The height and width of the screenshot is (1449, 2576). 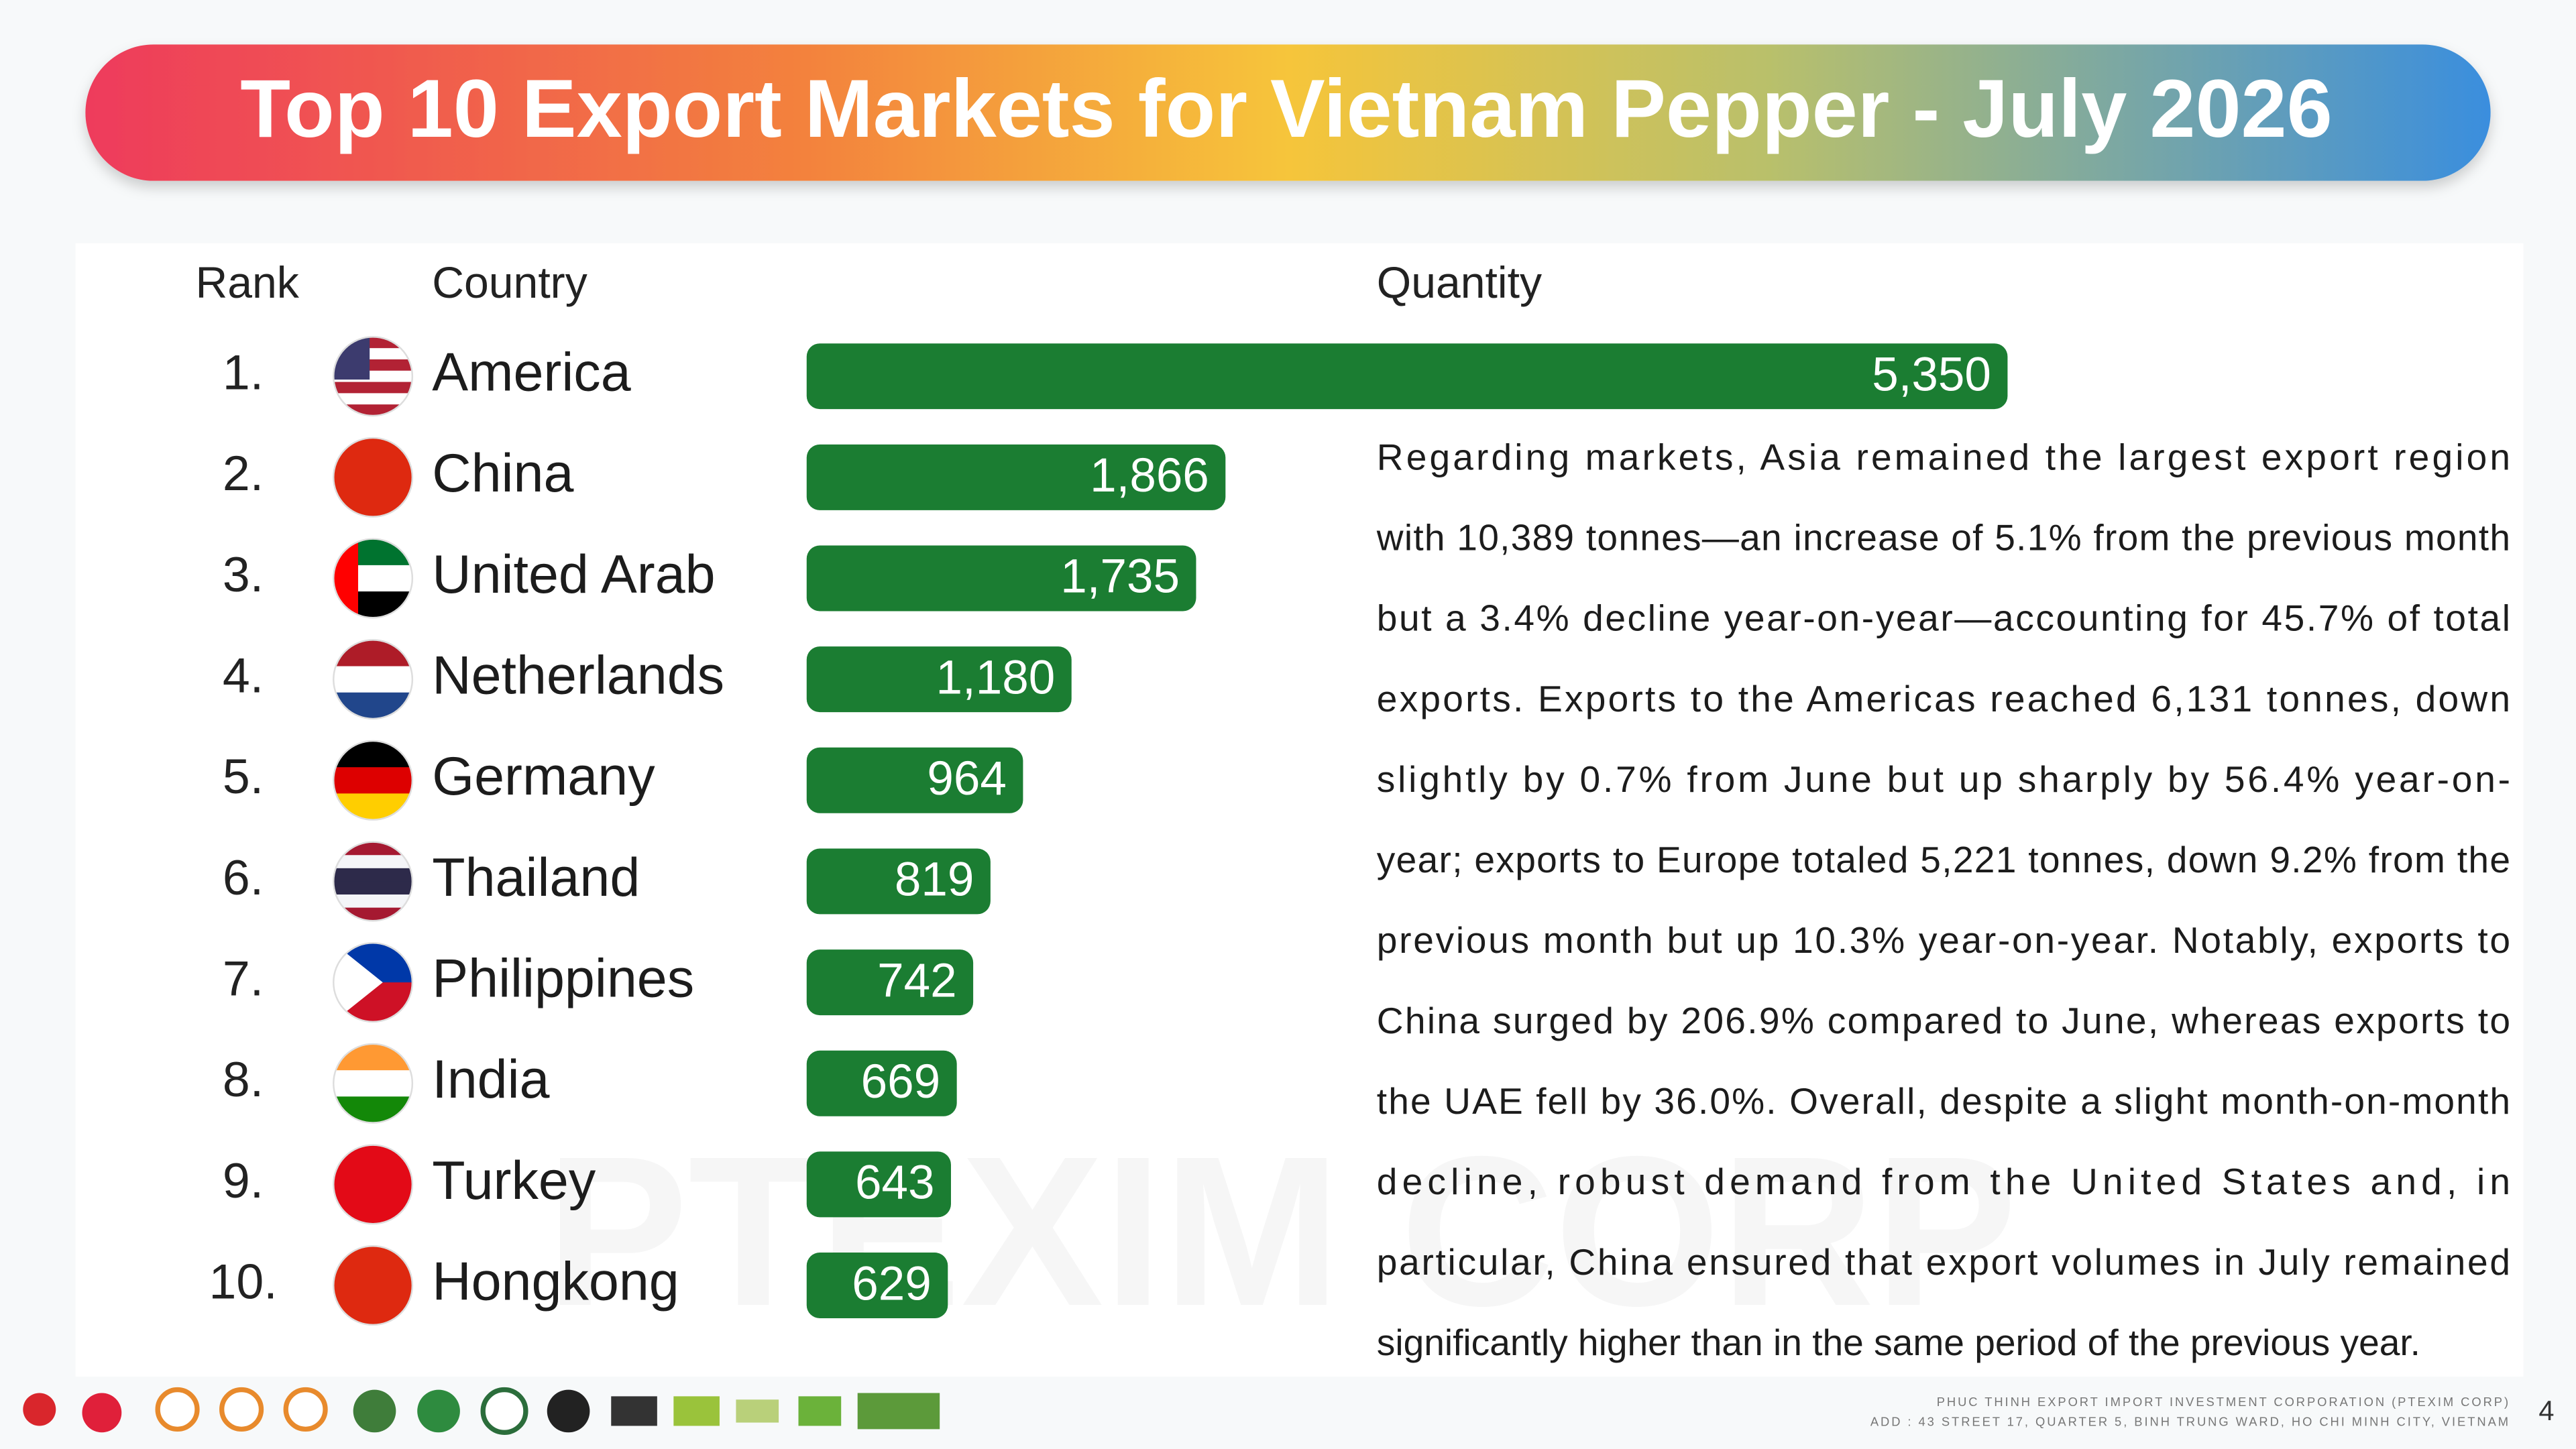 I want to click on country-label: India, so click(x=490, y=1080).